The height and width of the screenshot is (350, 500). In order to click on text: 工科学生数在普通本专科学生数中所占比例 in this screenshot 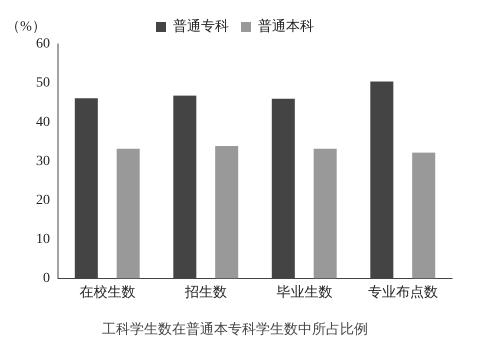, I will do `click(235, 329)`.